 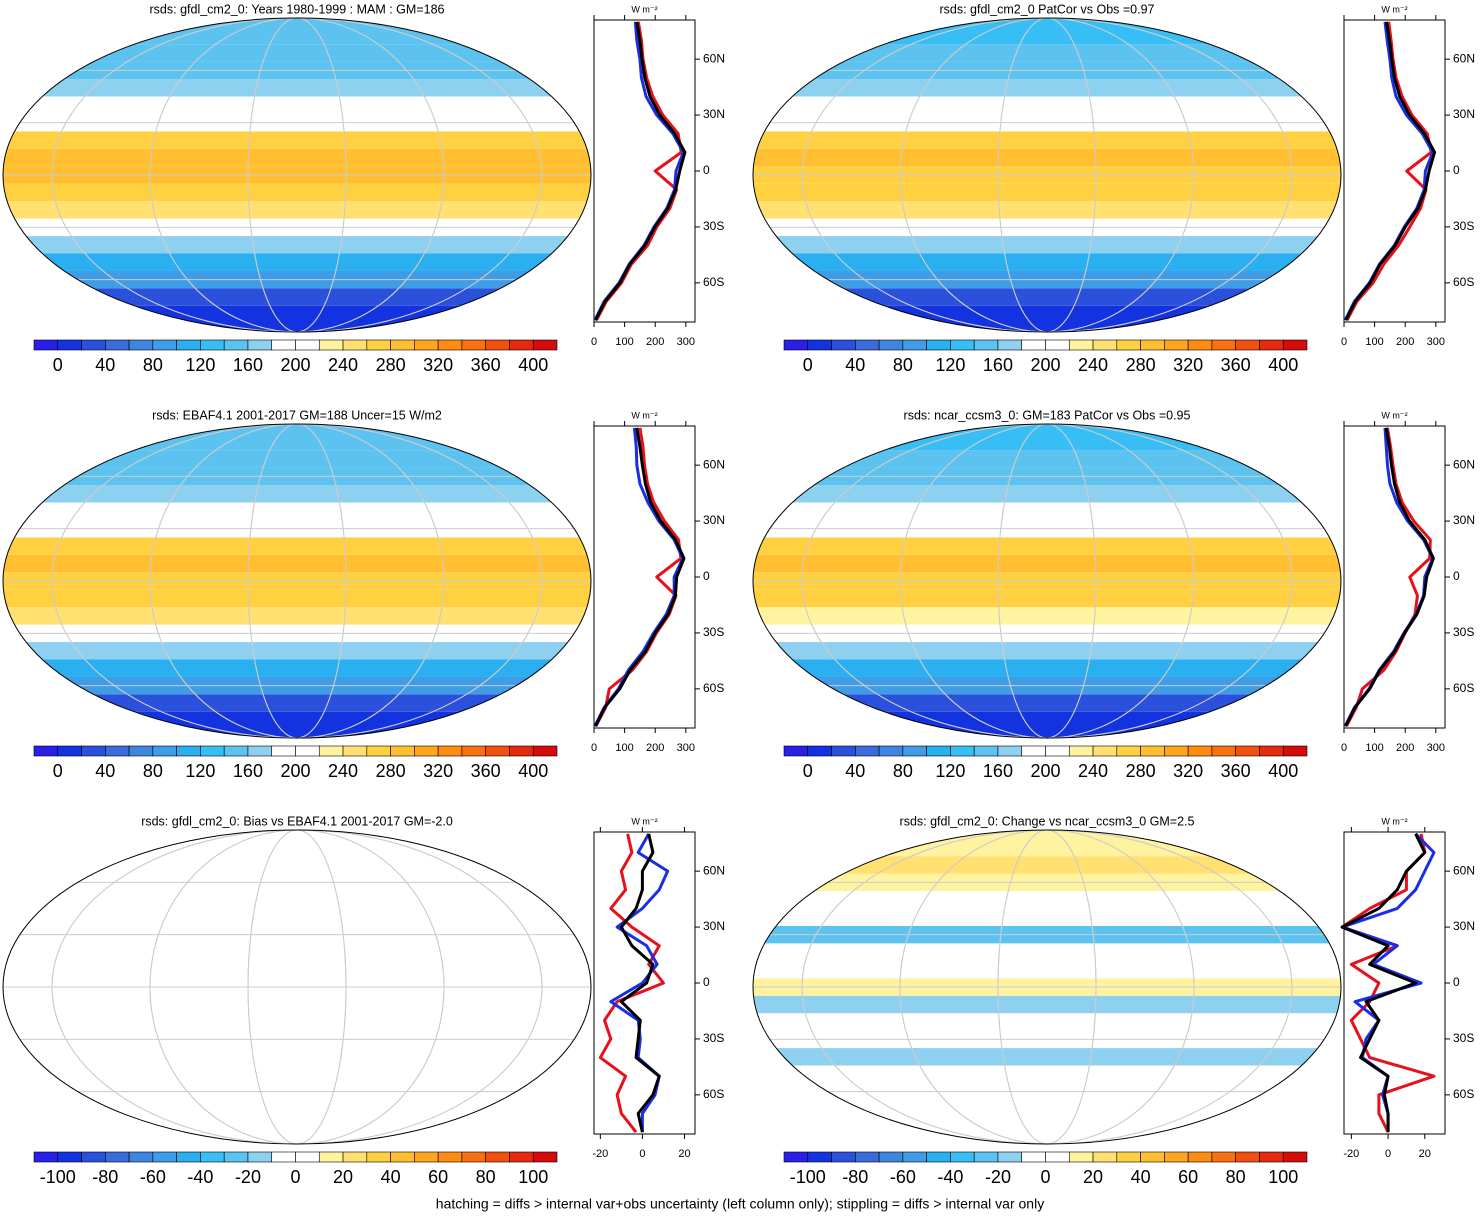 I want to click on map, so click(x=1047, y=175).